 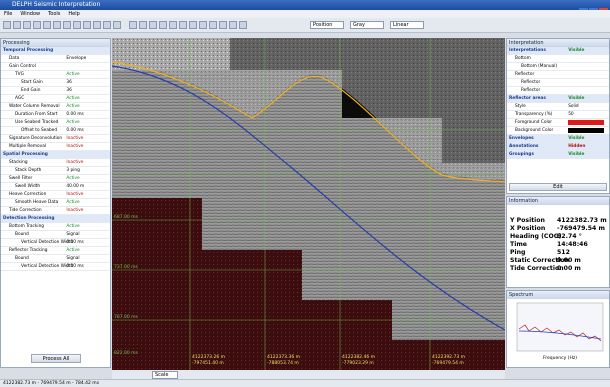 What do you see at coordinates (30, 14) in the screenshot?
I see `menu-item: Window` at bounding box center [30, 14].